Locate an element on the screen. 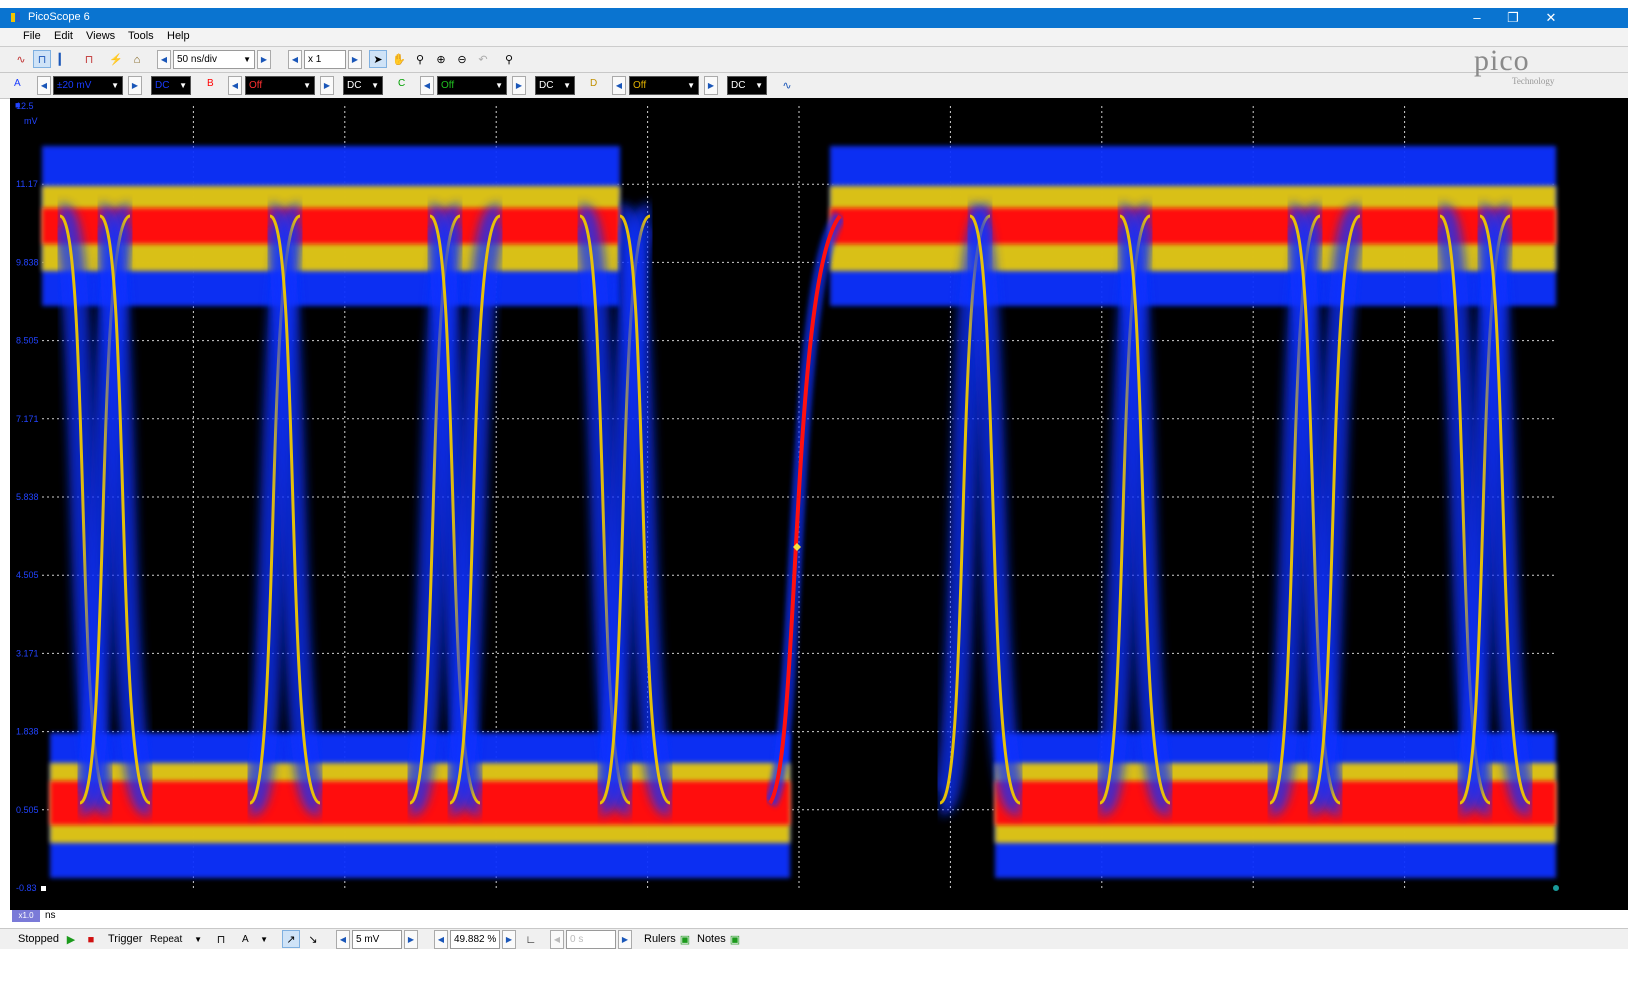  undo-zoom-icon: ↶ is located at coordinates (483, 60).